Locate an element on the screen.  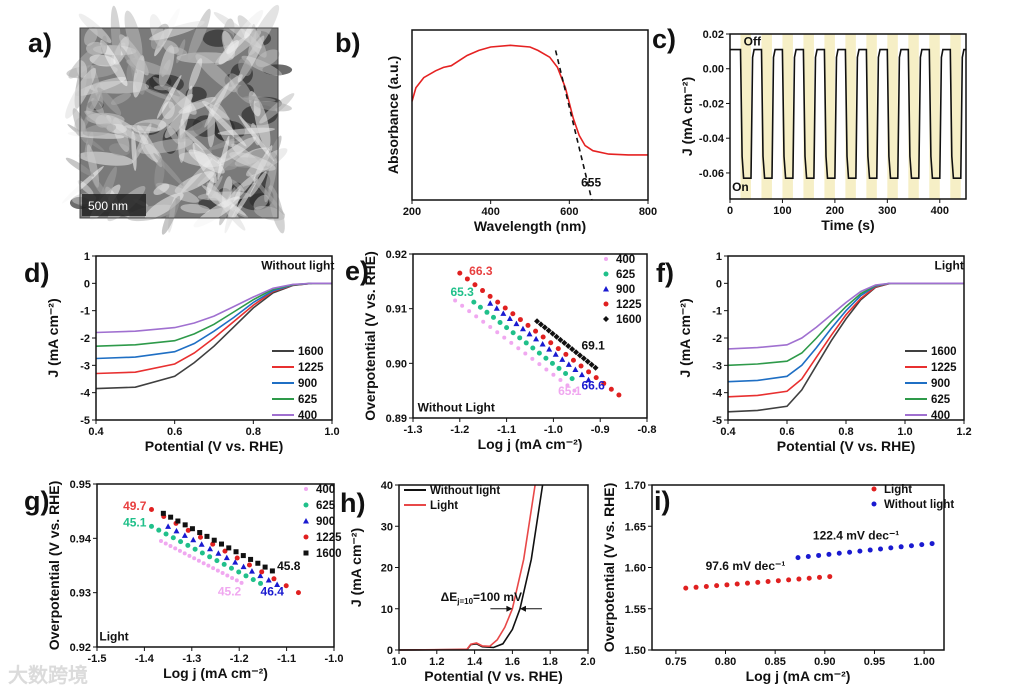
y-axis-label: Overpotential (V vs. RHE) is located at coordinates (609, 568).